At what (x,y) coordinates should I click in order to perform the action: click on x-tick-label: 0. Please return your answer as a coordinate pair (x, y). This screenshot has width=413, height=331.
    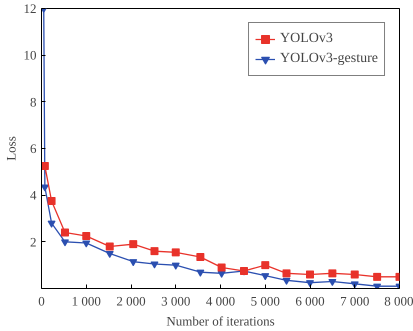
    Looking at the image, I should click on (41, 301).